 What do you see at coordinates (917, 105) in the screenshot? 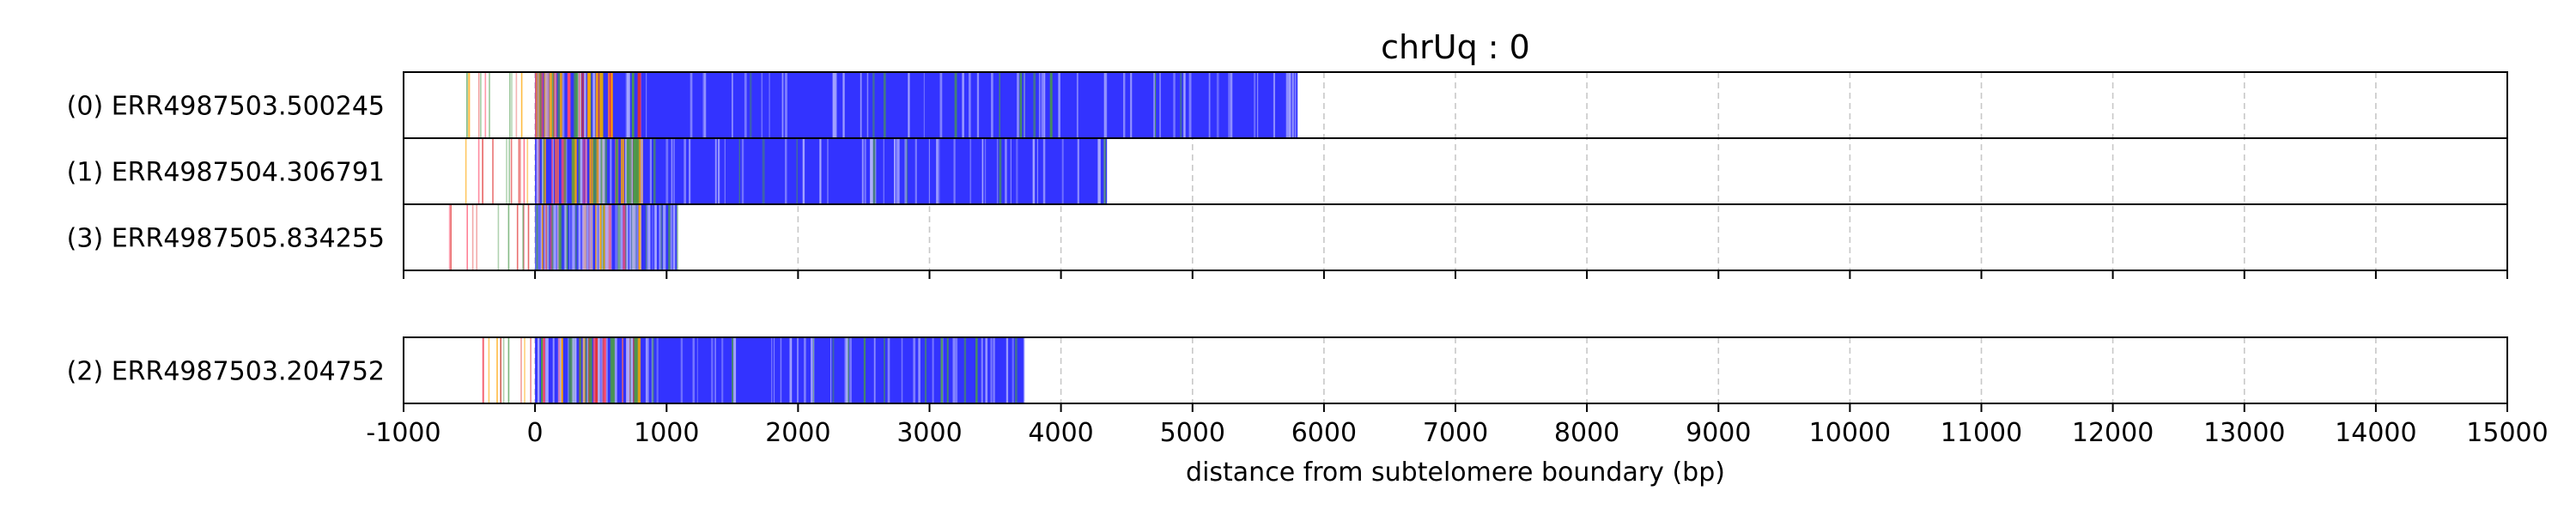
I see `read-bar` at bounding box center [917, 105].